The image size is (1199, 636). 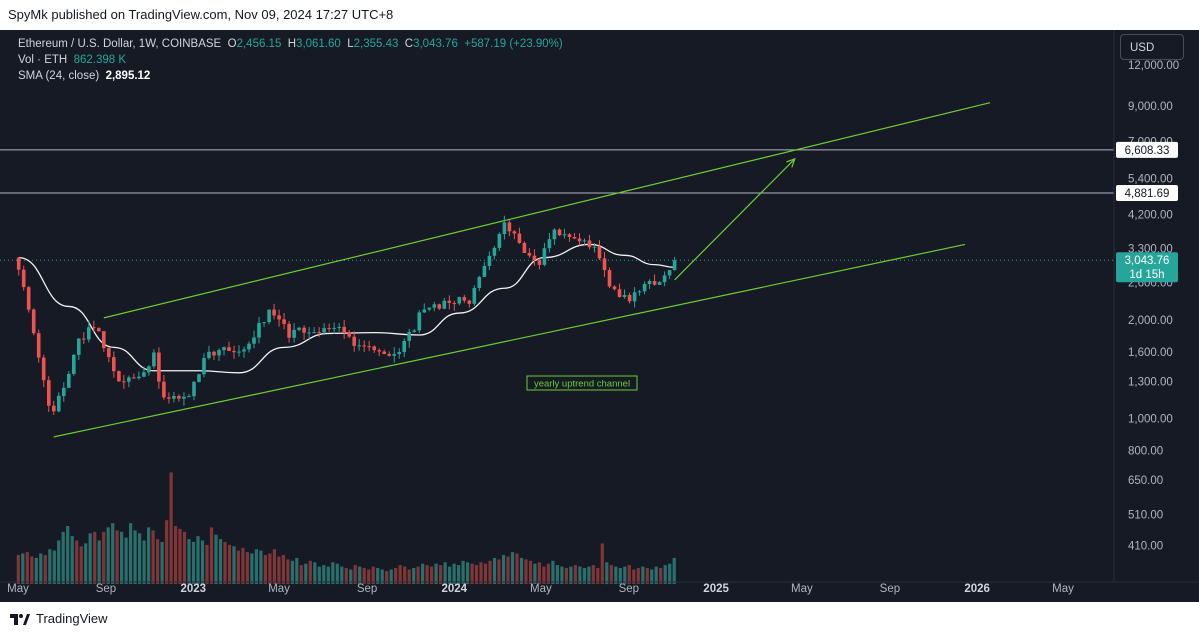 I want to click on open-label: O, so click(x=232, y=44).